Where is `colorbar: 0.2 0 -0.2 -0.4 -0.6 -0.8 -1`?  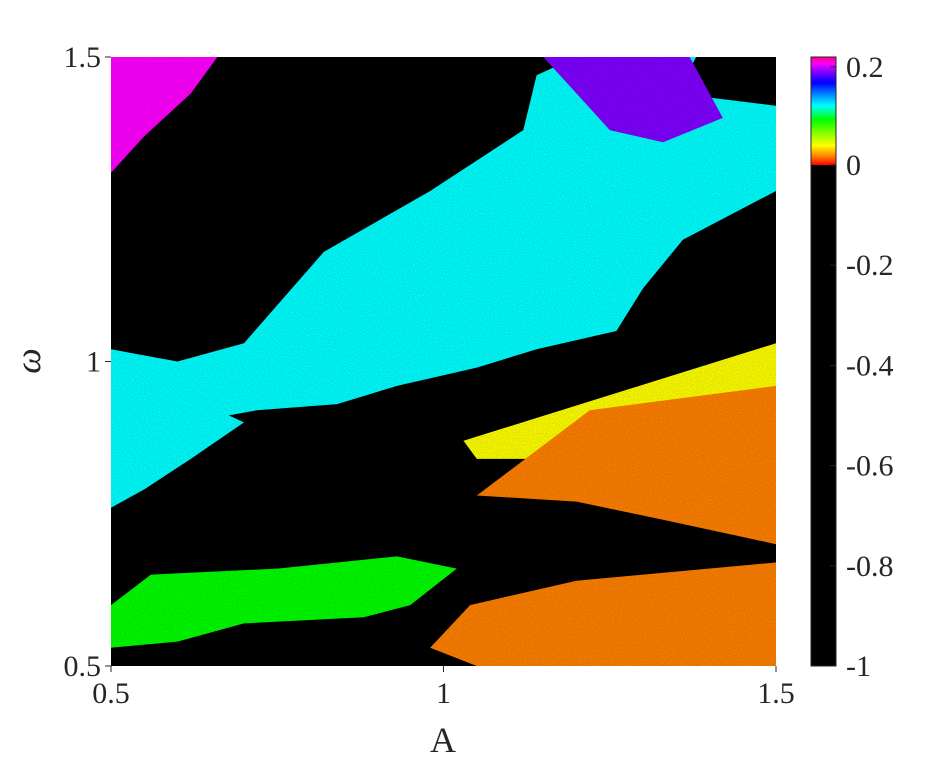
colorbar: 0.2 0 -0.2 -0.4 -0.6 -0.8 -1 is located at coordinates (852, 367).